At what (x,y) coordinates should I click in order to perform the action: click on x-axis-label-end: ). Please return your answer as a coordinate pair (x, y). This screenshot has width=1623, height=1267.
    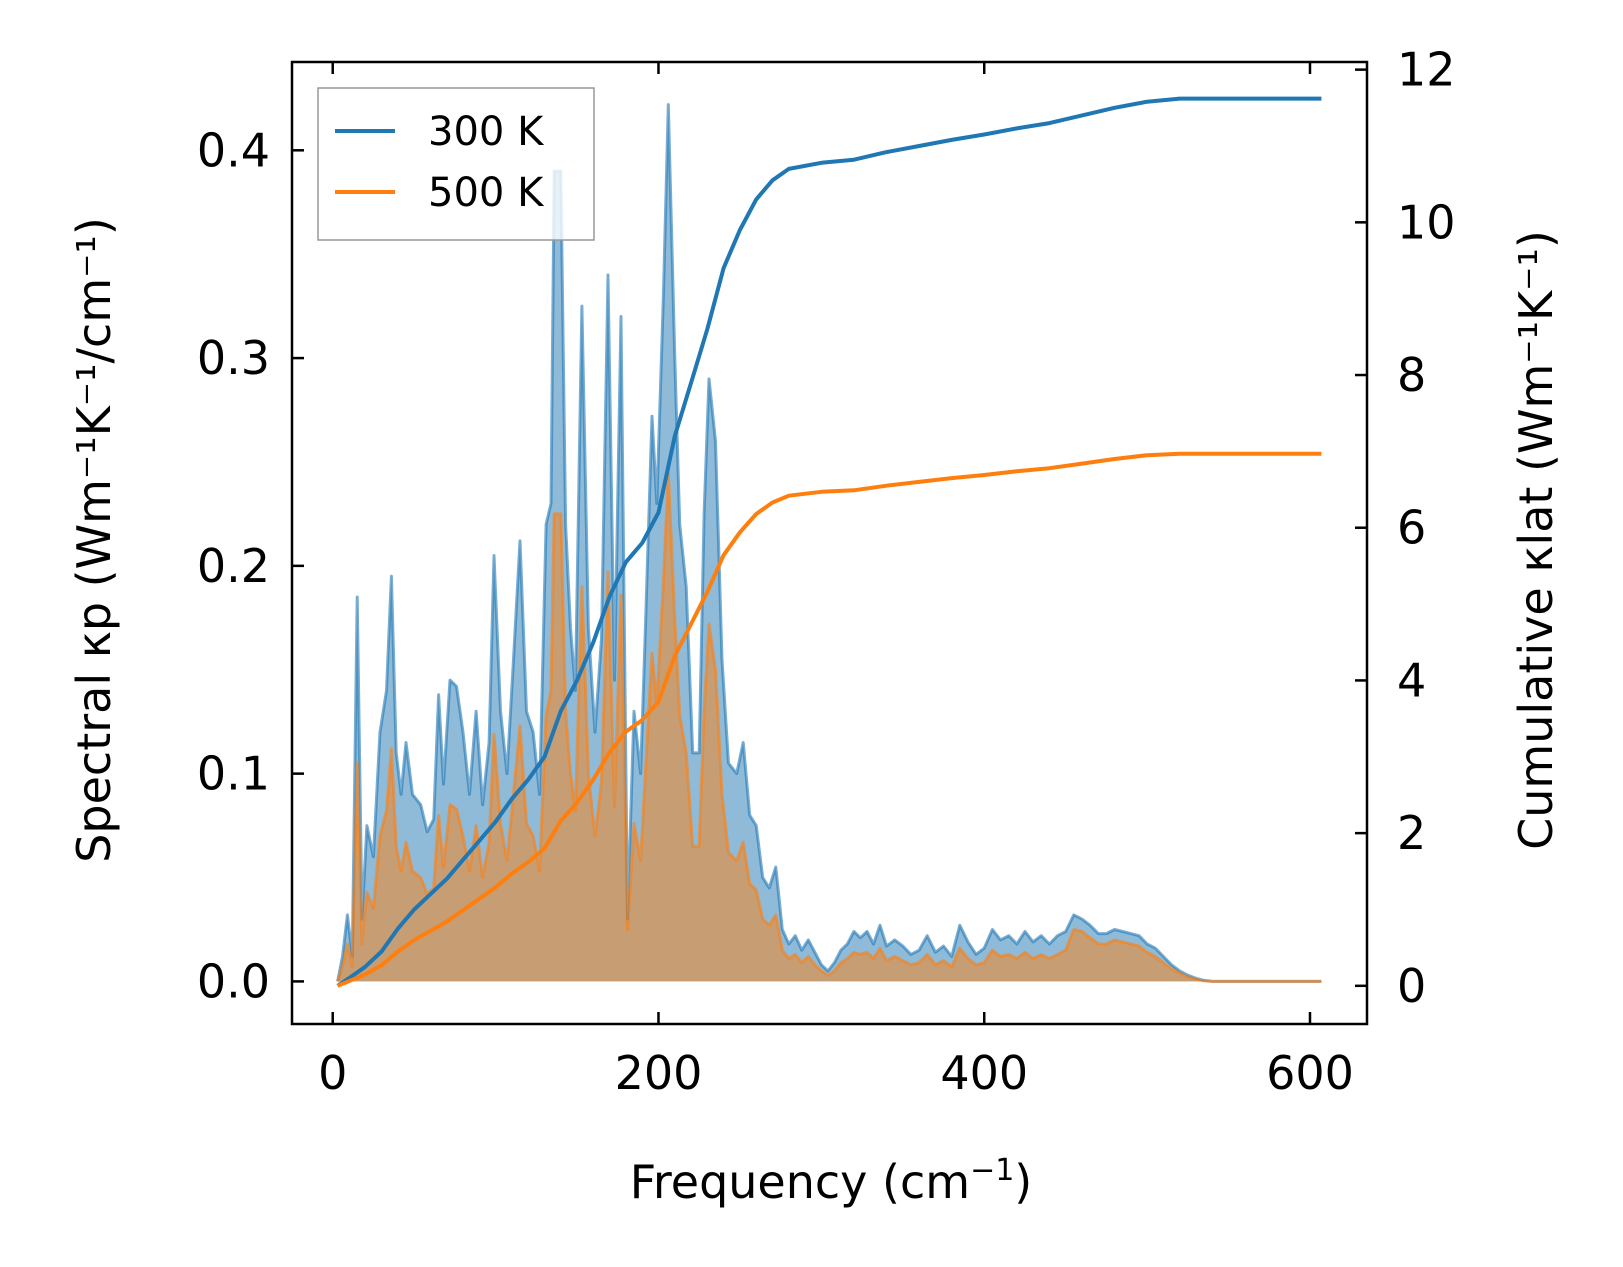
    Looking at the image, I should click on (1023, 1182).